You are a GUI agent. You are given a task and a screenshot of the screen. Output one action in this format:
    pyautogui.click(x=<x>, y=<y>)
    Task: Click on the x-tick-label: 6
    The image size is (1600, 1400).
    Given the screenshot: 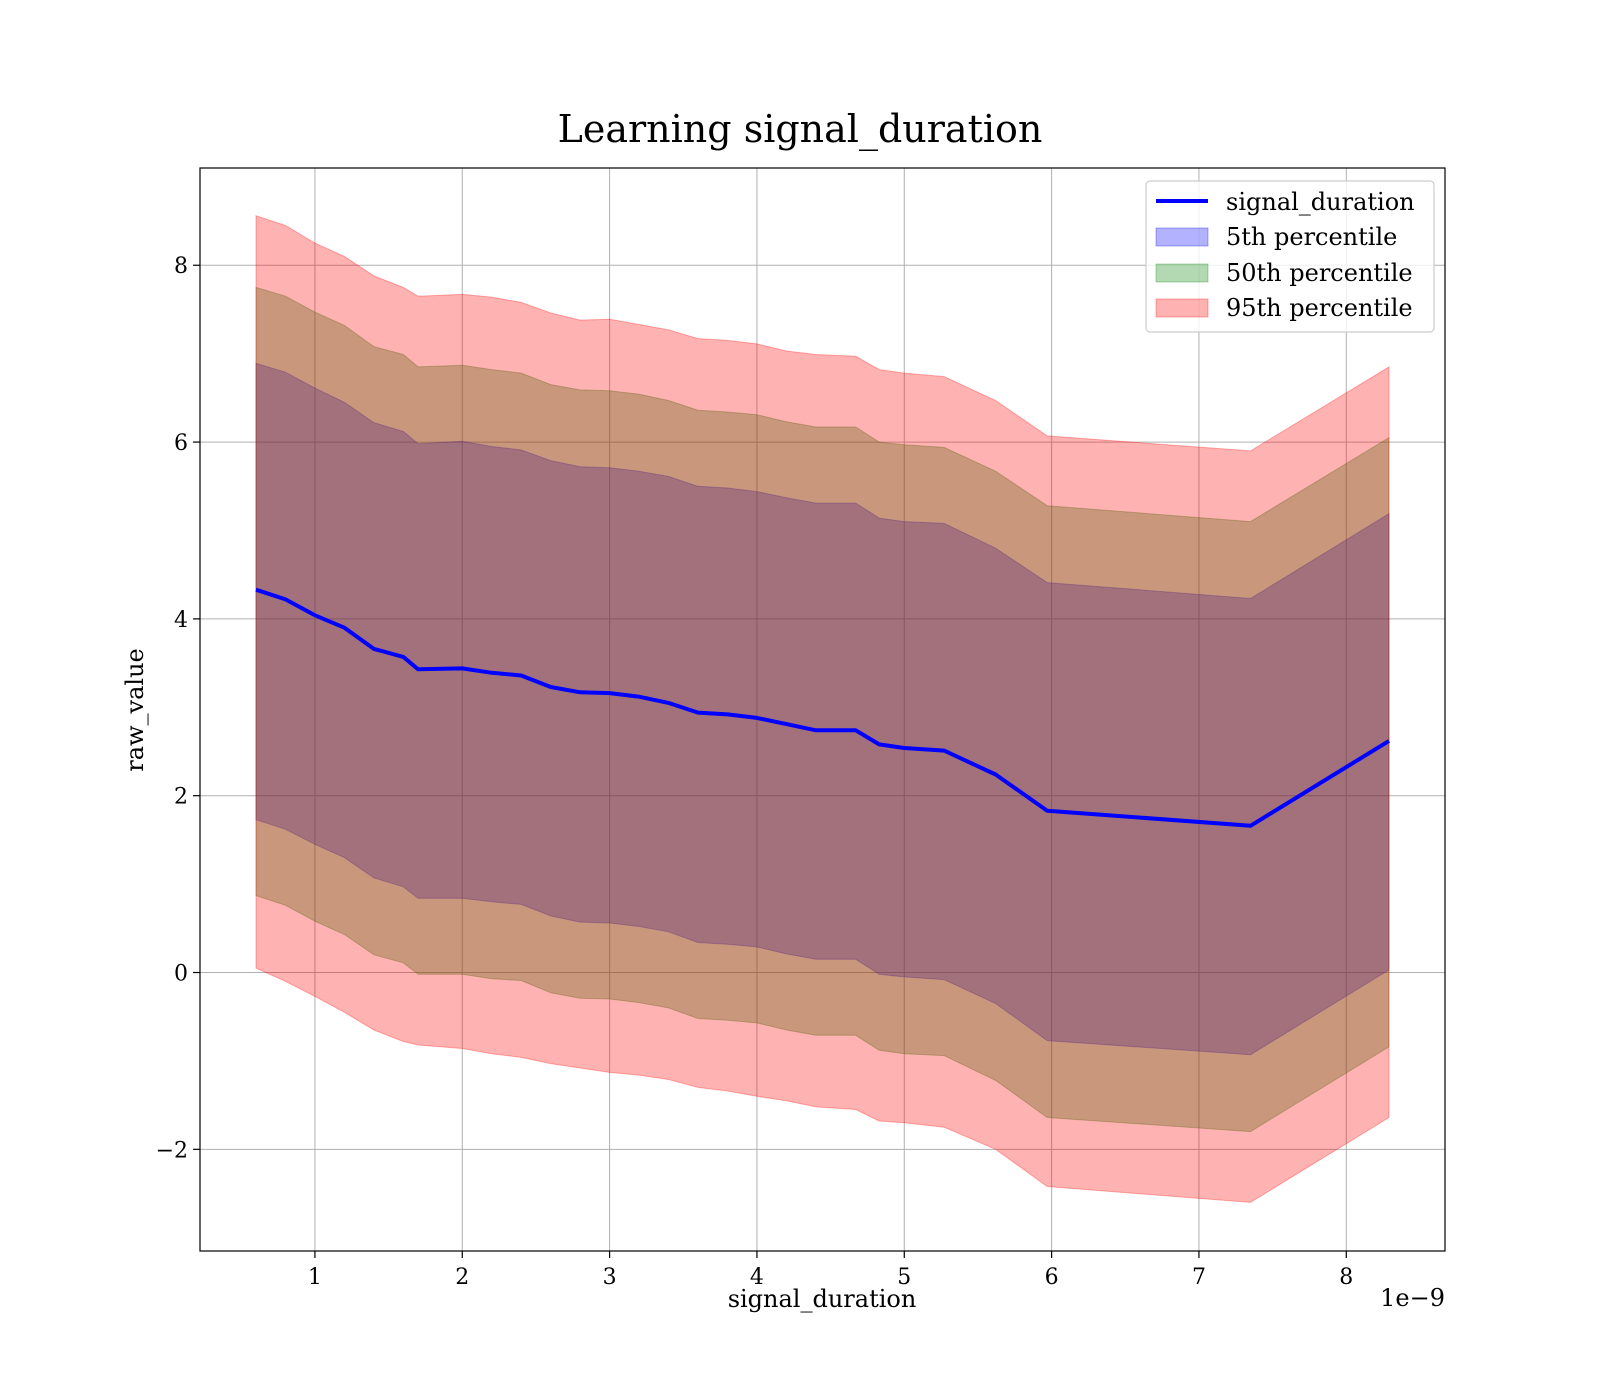 What is the action you would take?
    pyautogui.click(x=1052, y=1277)
    